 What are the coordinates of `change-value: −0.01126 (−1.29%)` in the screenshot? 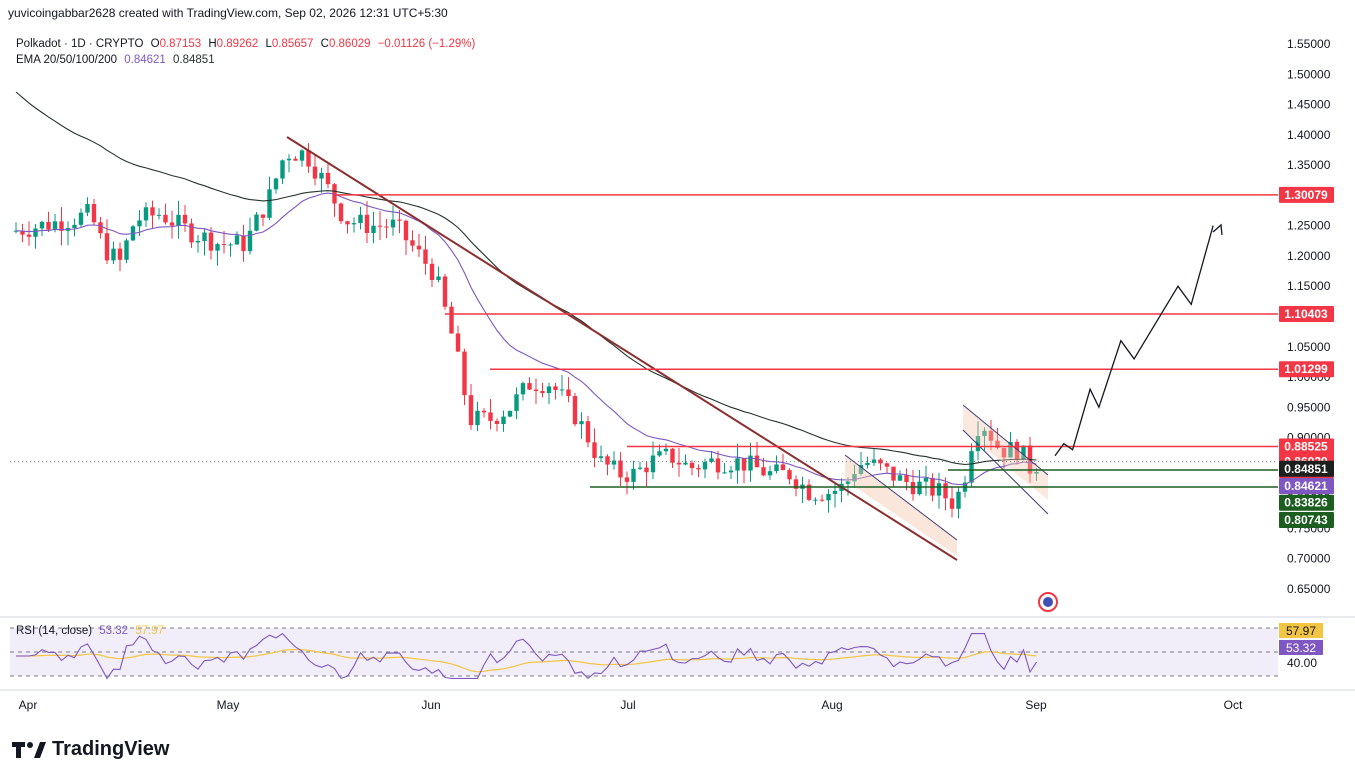 It's located at (426, 44).